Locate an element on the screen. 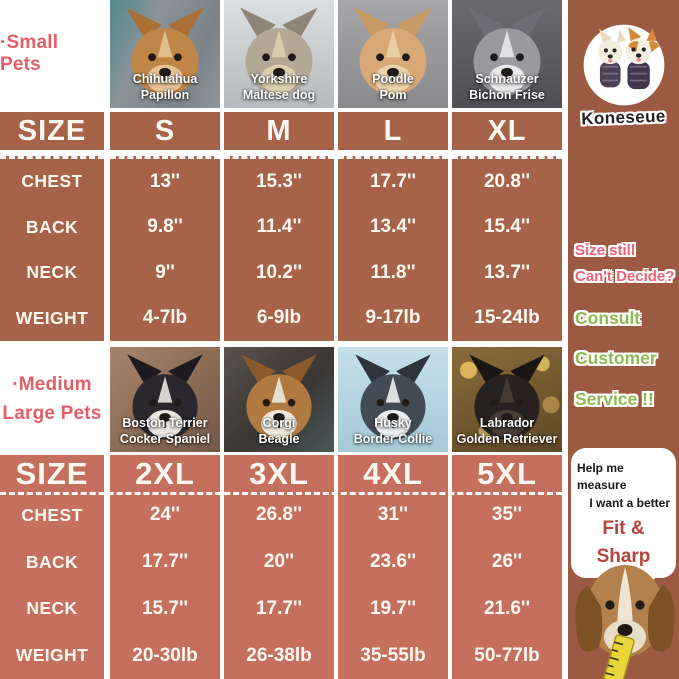  brand-logo-badge is located at coordinates (624, 65).